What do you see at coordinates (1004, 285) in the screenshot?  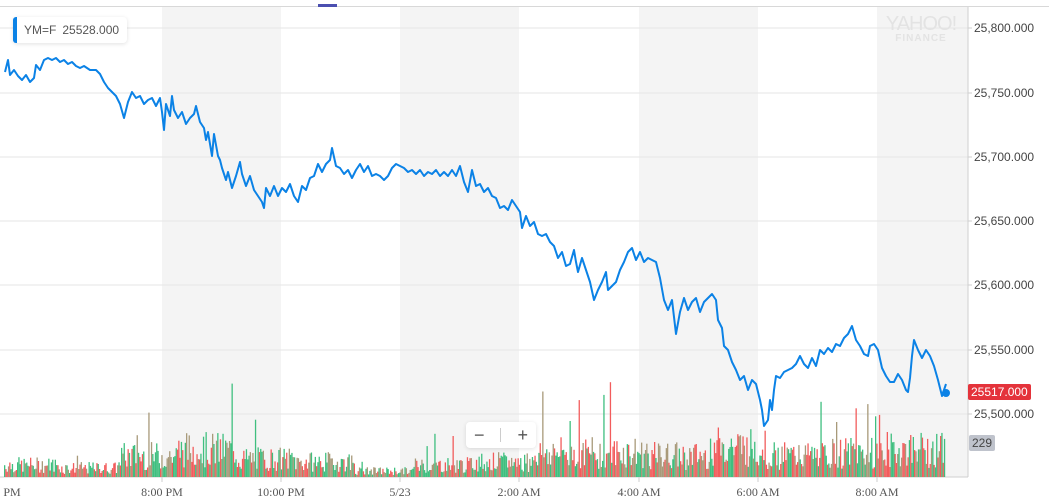 I see `y-label: 25,600.000` at bounding box center [1004, 285].